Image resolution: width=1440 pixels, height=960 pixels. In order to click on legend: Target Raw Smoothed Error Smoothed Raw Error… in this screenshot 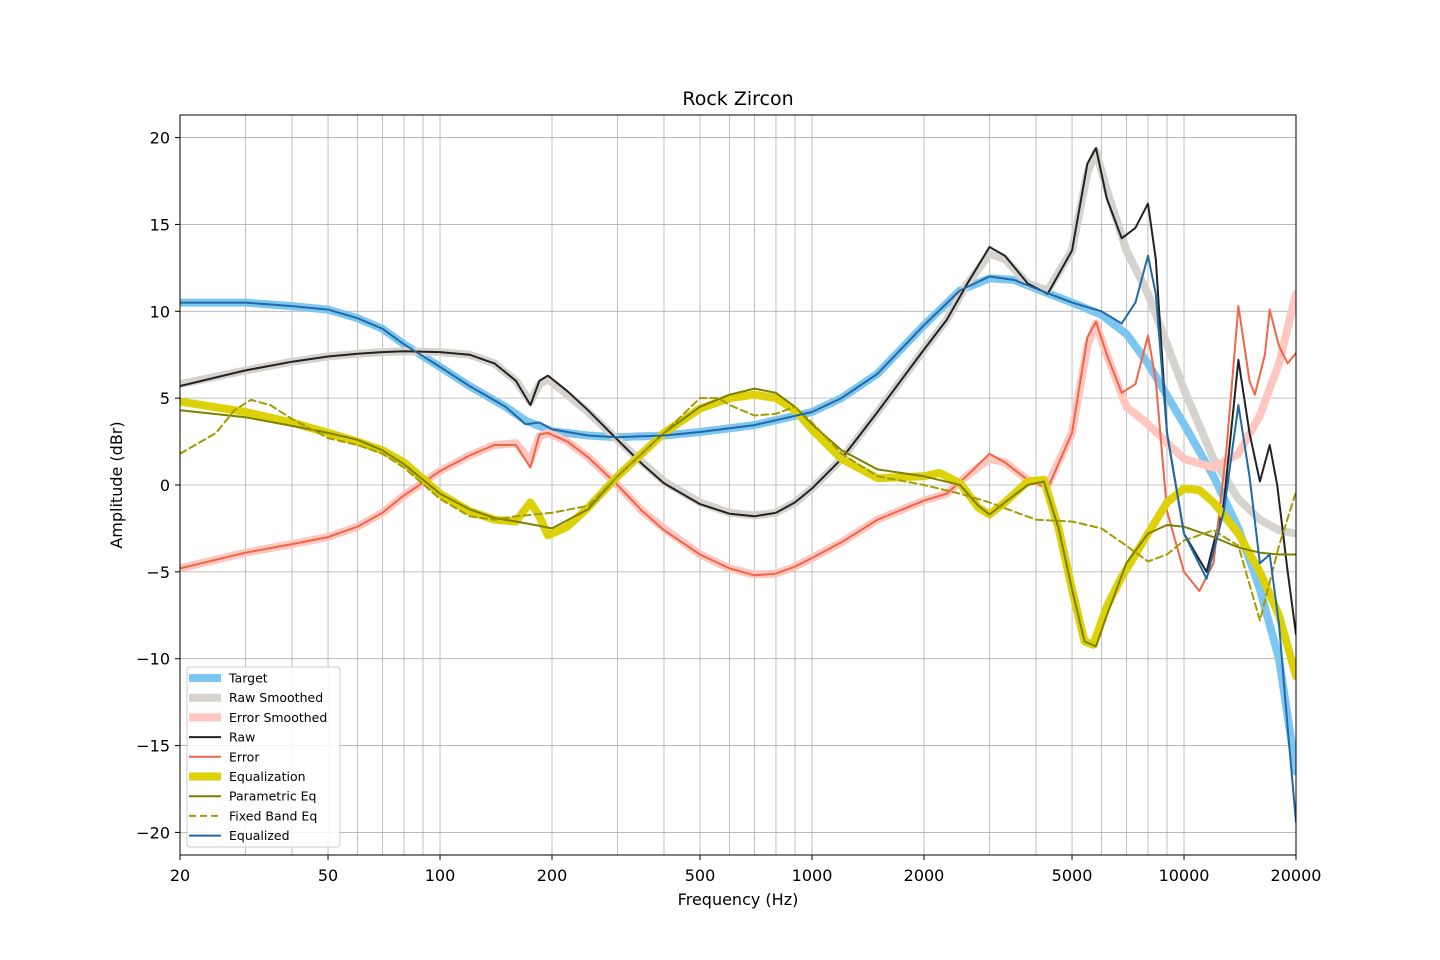, I will do `click(263, 757)`.